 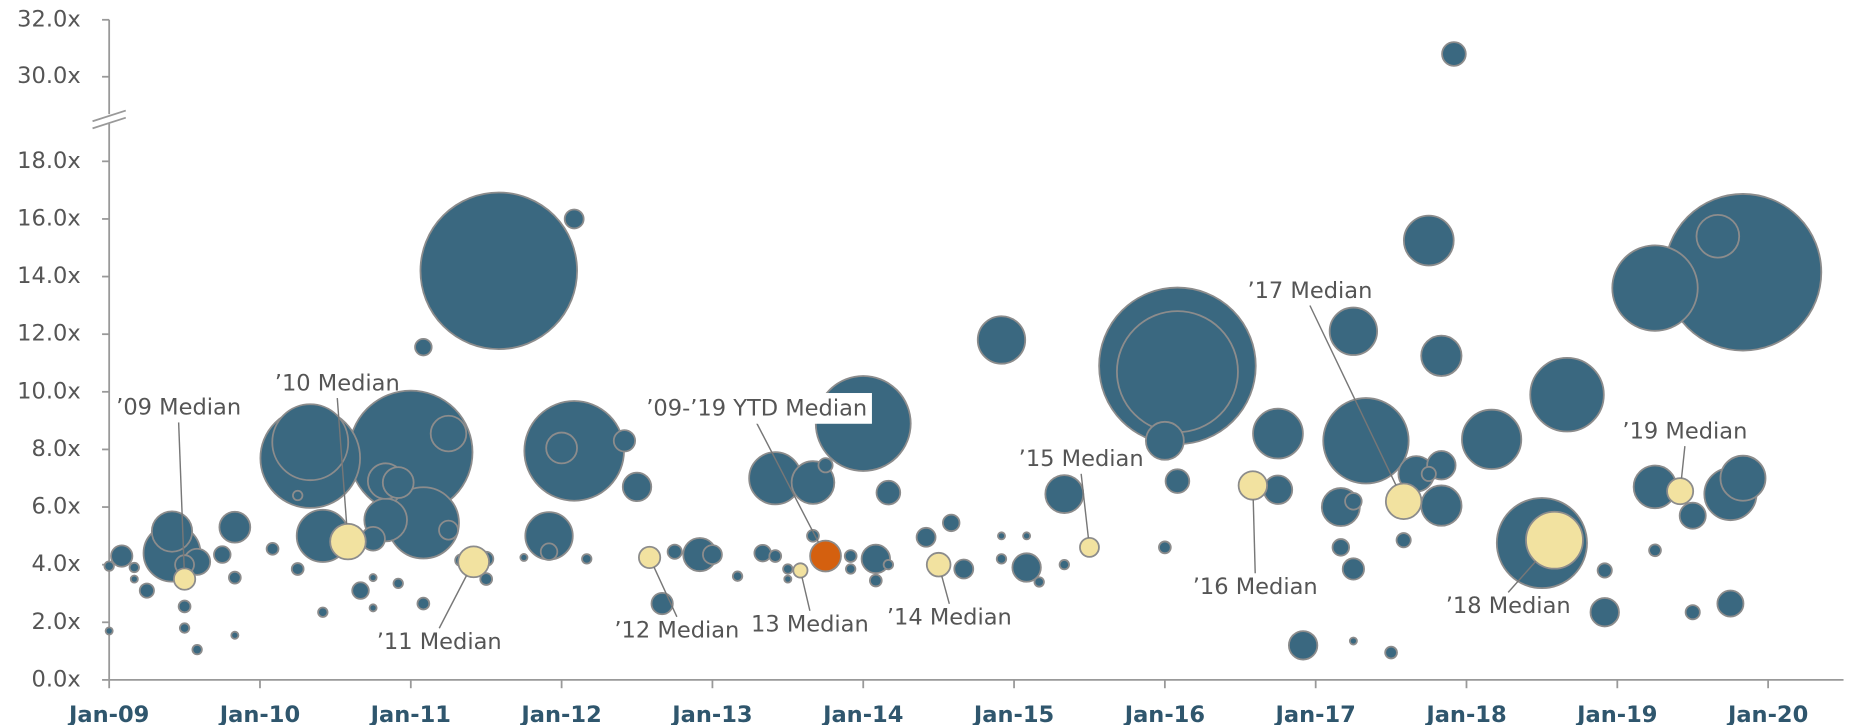 What do you see at coordinates (1013, 713) in the screenshot?
I see `x-tick-label: Jan-15` at bounding box center [1013, 713].